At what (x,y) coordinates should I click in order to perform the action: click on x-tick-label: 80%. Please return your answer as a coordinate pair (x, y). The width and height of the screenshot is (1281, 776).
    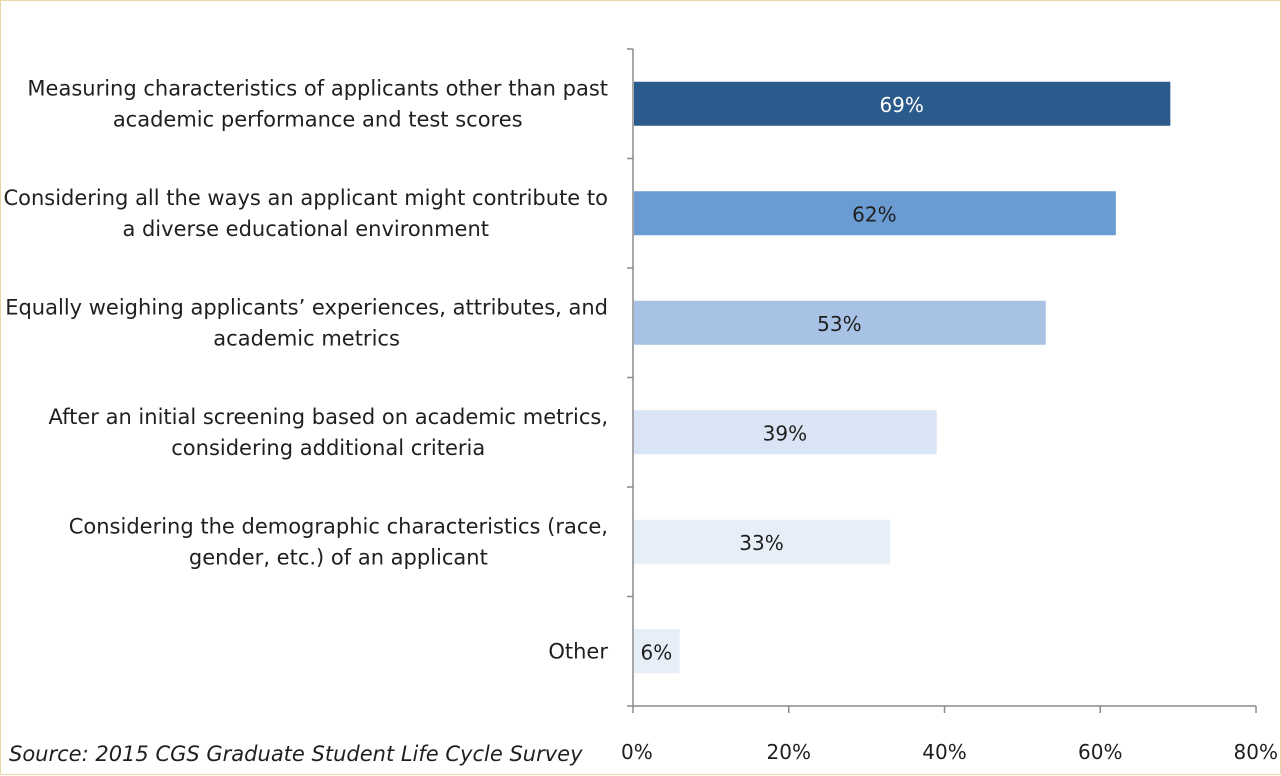
    Looking at the image, I should click on (1256, 752).